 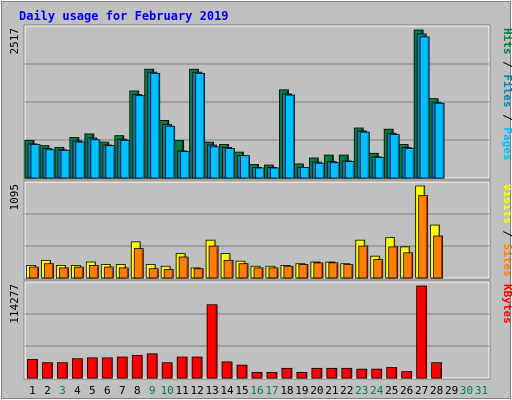 What do you see at coordinates (316, 390) in the screenshot?
I see `x-tick-label-day-20: 20` at bounding box center [316, 390].